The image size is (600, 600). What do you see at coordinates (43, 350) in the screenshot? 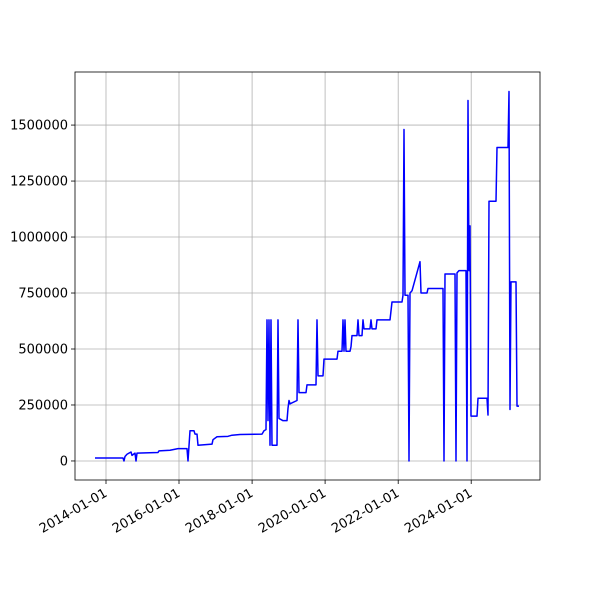
I see `y-tick-label: 500000` at bounding box center [43, 350].